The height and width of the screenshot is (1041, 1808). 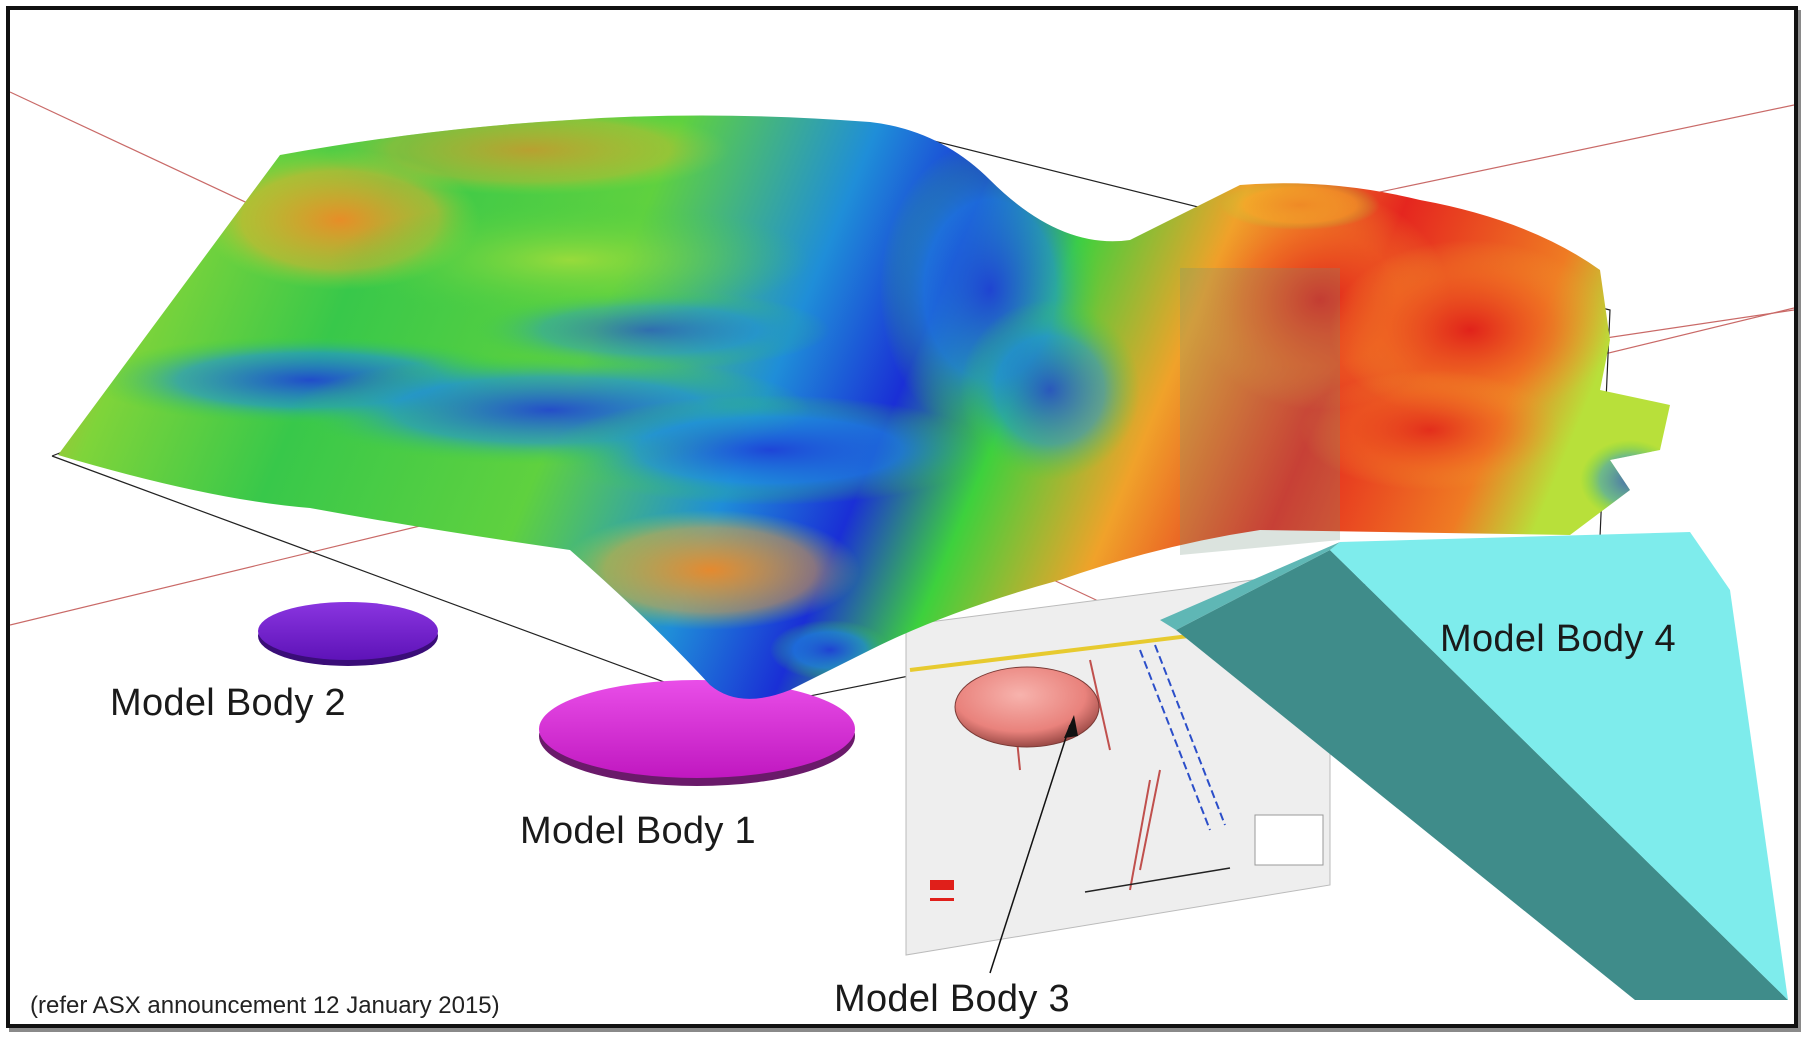 I want to click on model-body-3-label: Model Body 3, so click(x=952, y=999).